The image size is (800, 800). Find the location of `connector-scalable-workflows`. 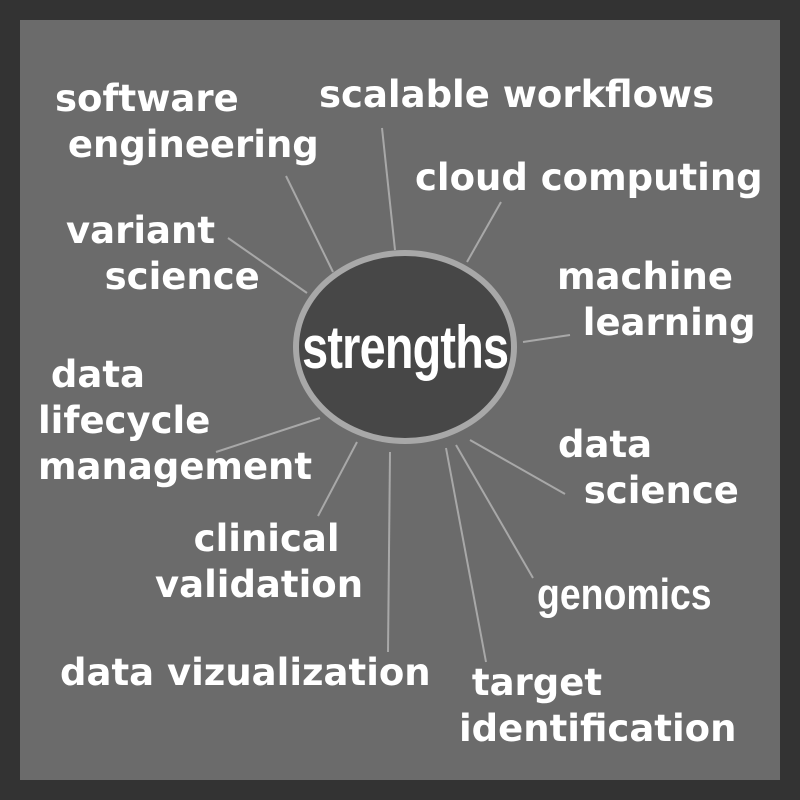

connector-scalable-workflows is located at coordinates (388, 189).